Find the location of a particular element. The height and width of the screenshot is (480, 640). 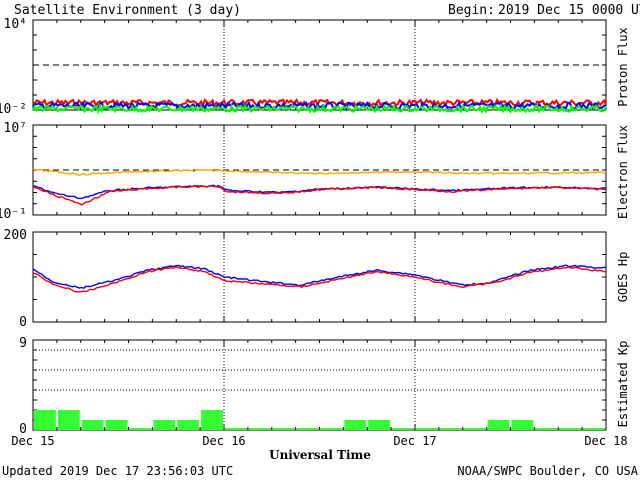

proton-ytick-top: 10⁴ is located at coordinates (15, 24).